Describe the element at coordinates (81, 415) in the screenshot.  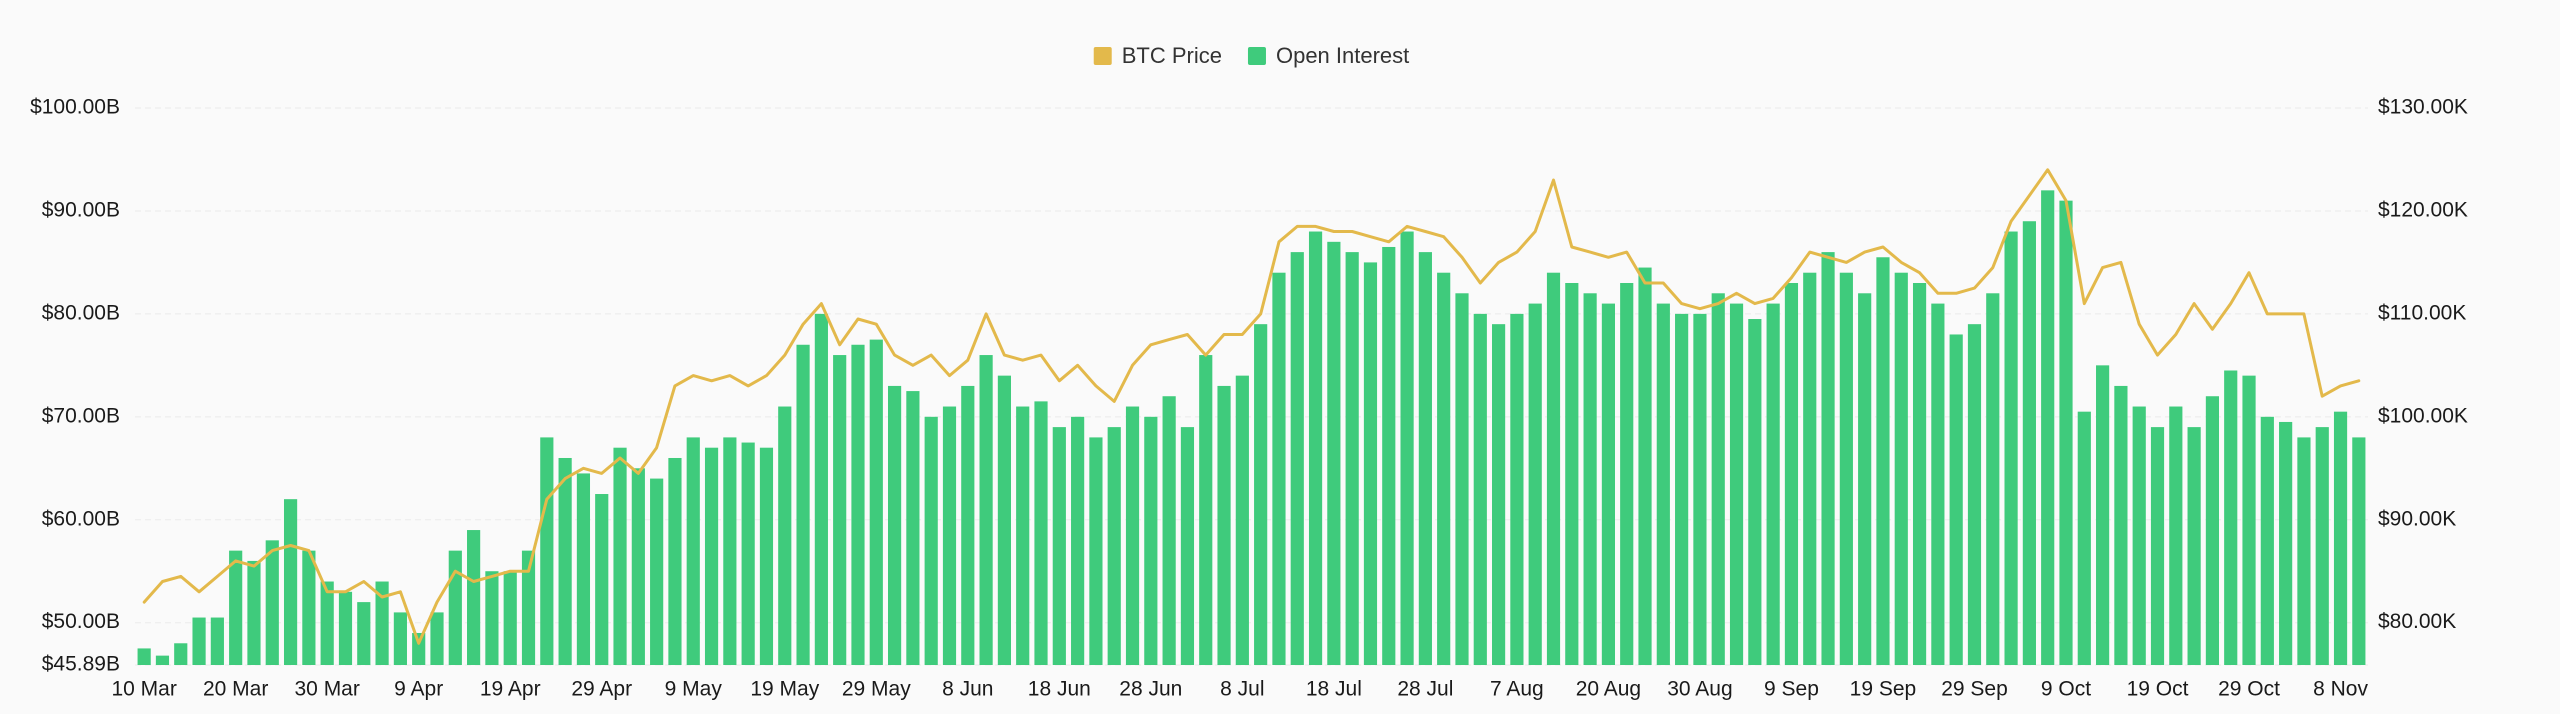
I see `y-tick-label: $70.00B` at that location.